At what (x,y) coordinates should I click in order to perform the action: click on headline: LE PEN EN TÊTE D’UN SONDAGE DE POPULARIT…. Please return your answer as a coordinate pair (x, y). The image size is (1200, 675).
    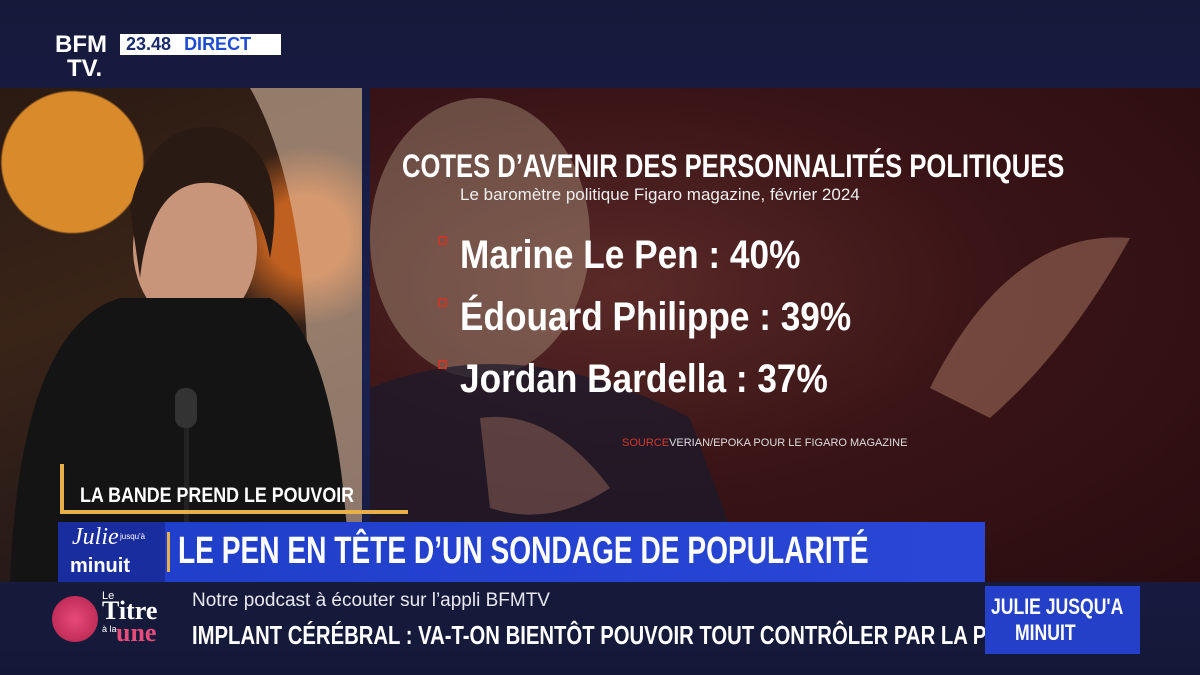
    Looking at the image, I should click on (523, 551).